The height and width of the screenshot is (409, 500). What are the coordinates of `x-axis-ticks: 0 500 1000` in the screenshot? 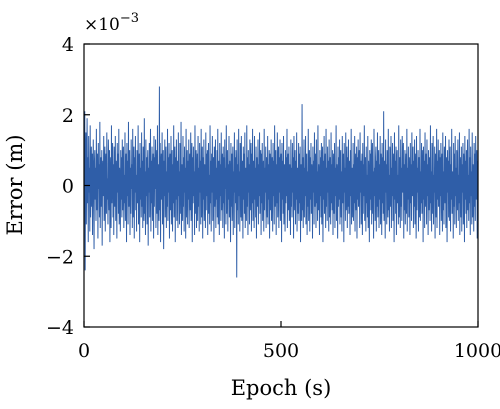 It's located at (289, 341).